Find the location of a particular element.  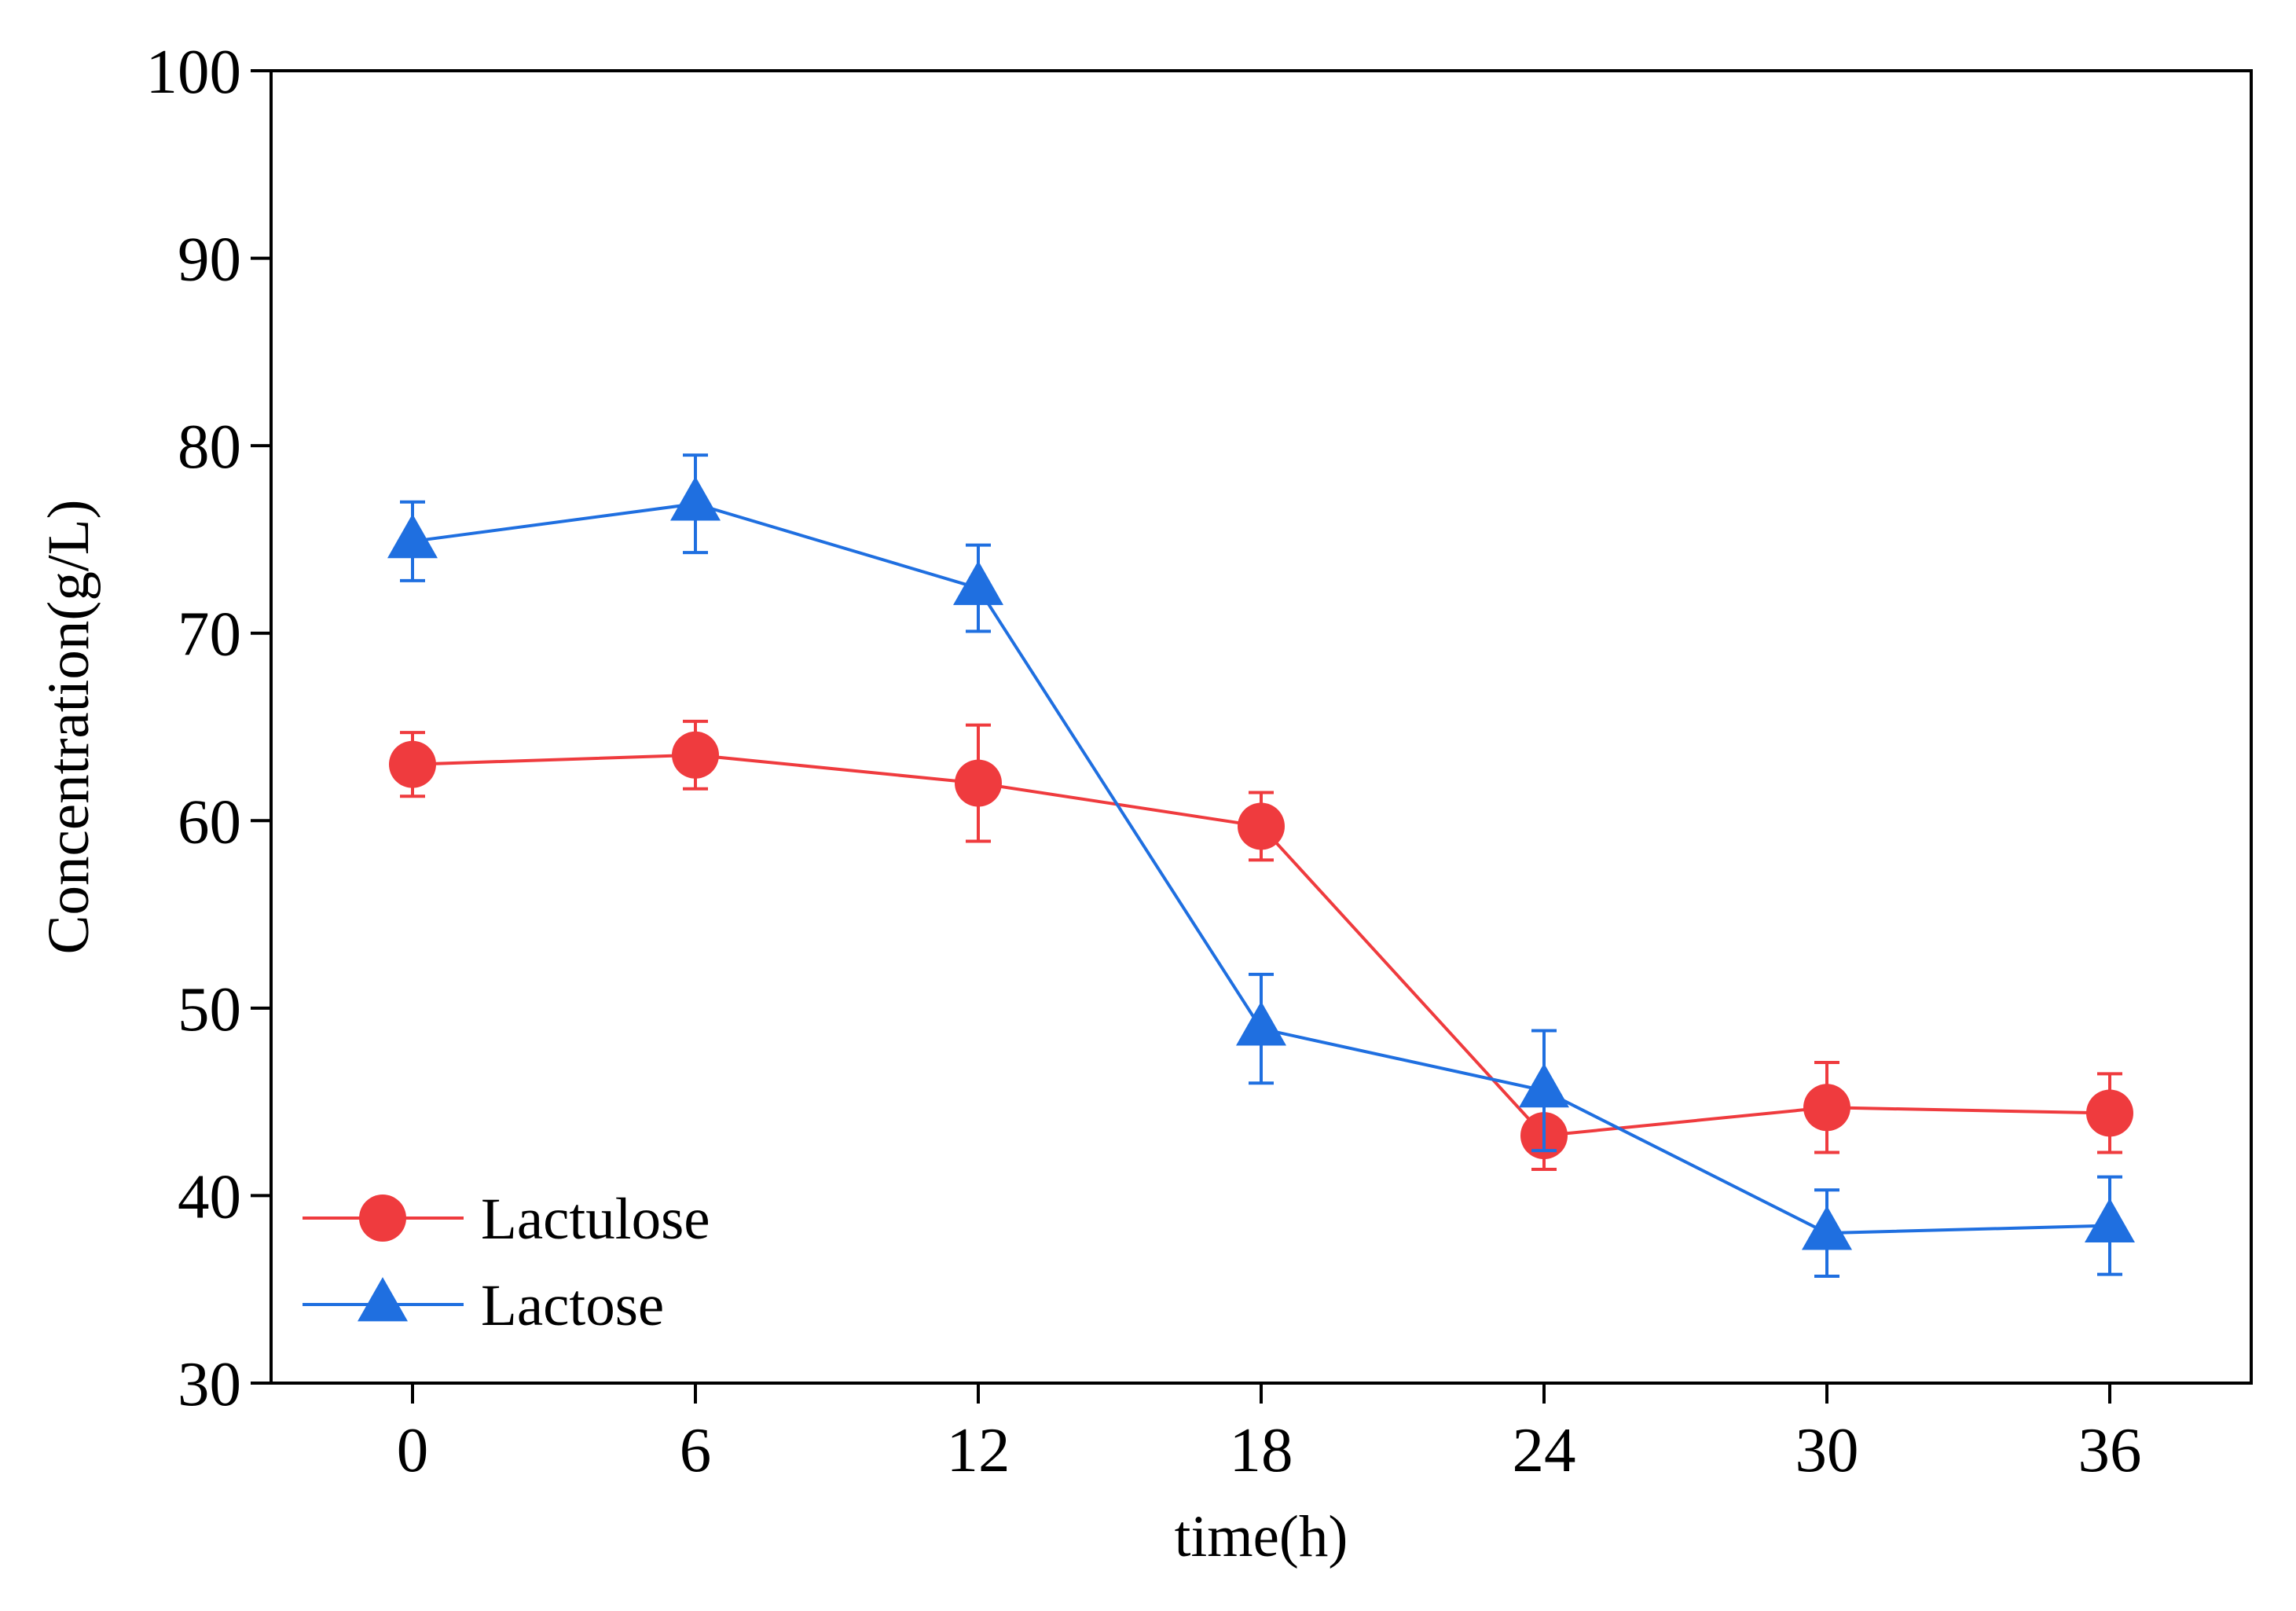

y-tick-label: 50 is located at coordinates (209, 1009).